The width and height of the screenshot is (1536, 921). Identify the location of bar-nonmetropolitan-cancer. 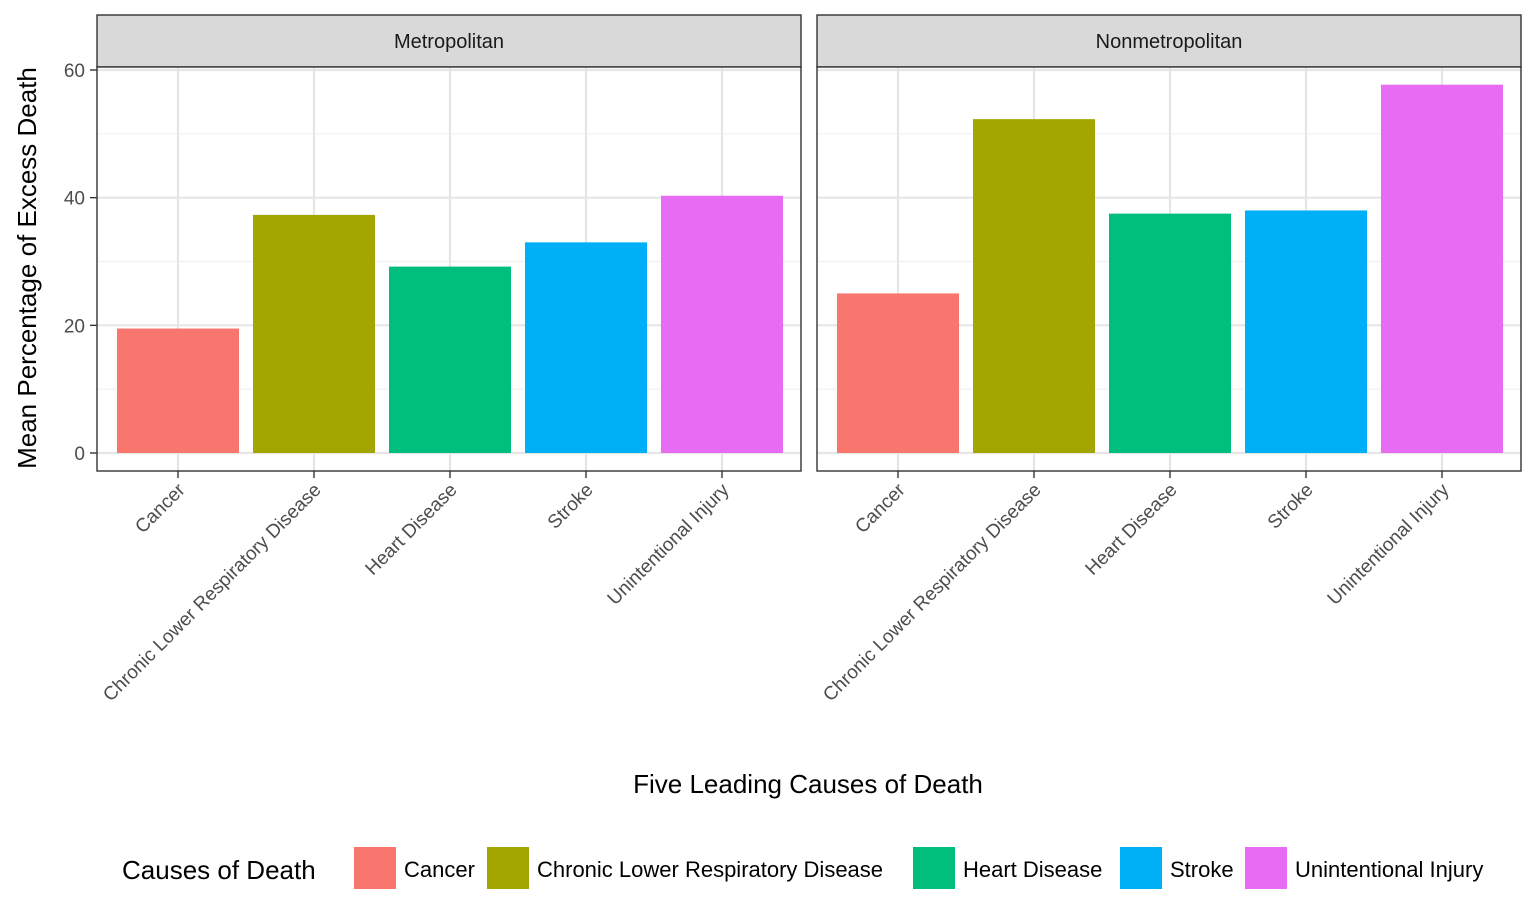
(898, 373).